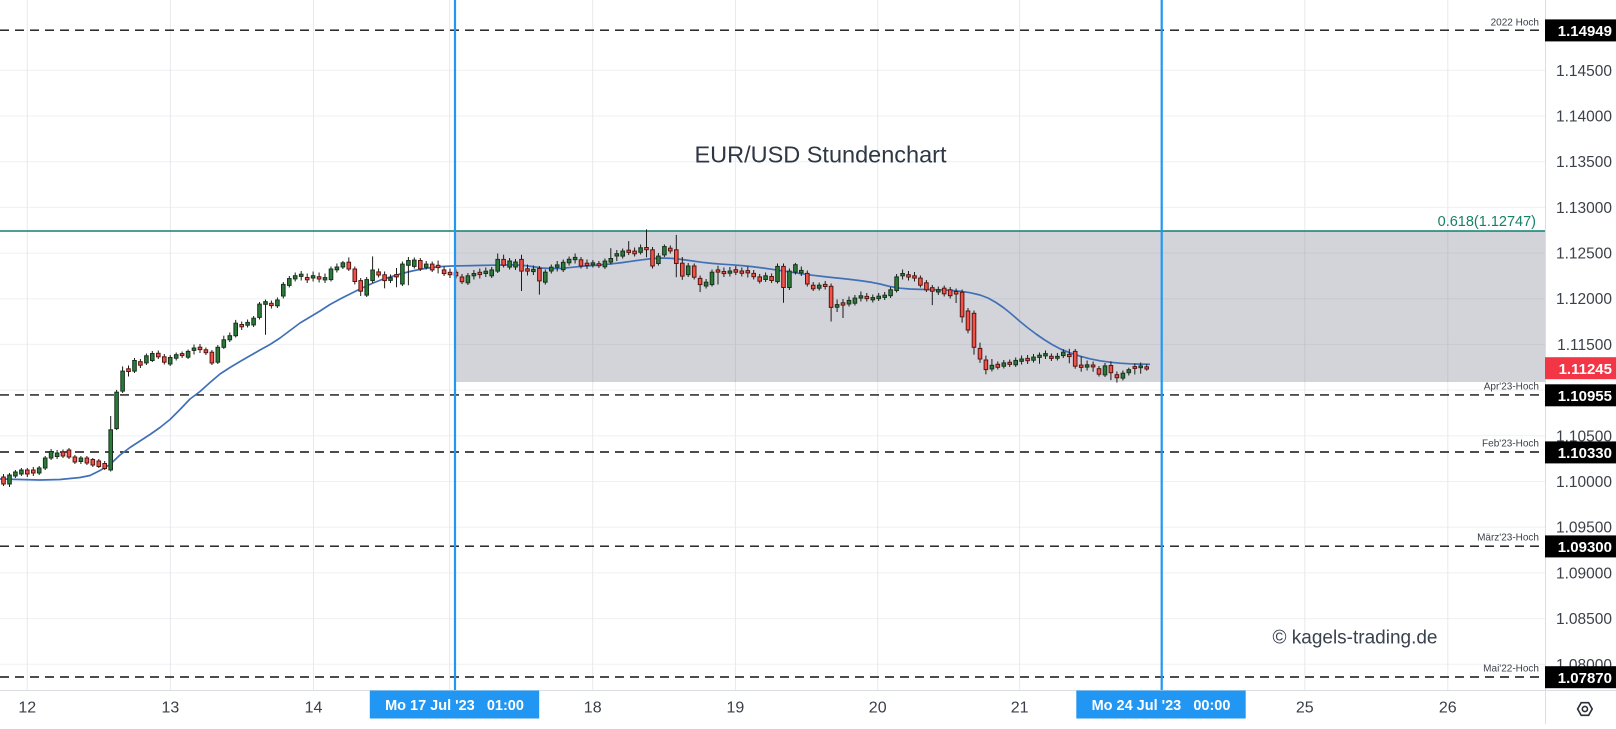  I want to click on svg-text: 20, so click(878, 708).